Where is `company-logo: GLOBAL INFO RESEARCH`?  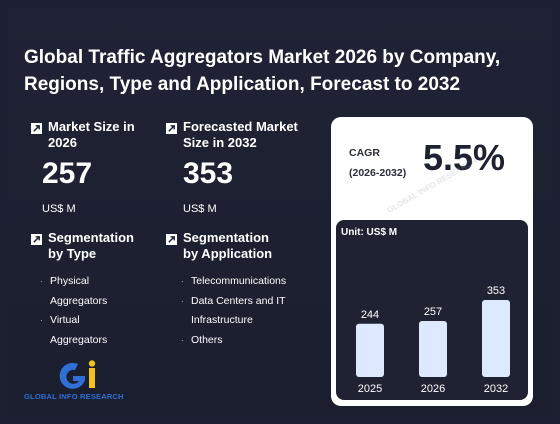 company-logo: GLOBAL INFO RESEARCH is located at coordinates (84, 382).